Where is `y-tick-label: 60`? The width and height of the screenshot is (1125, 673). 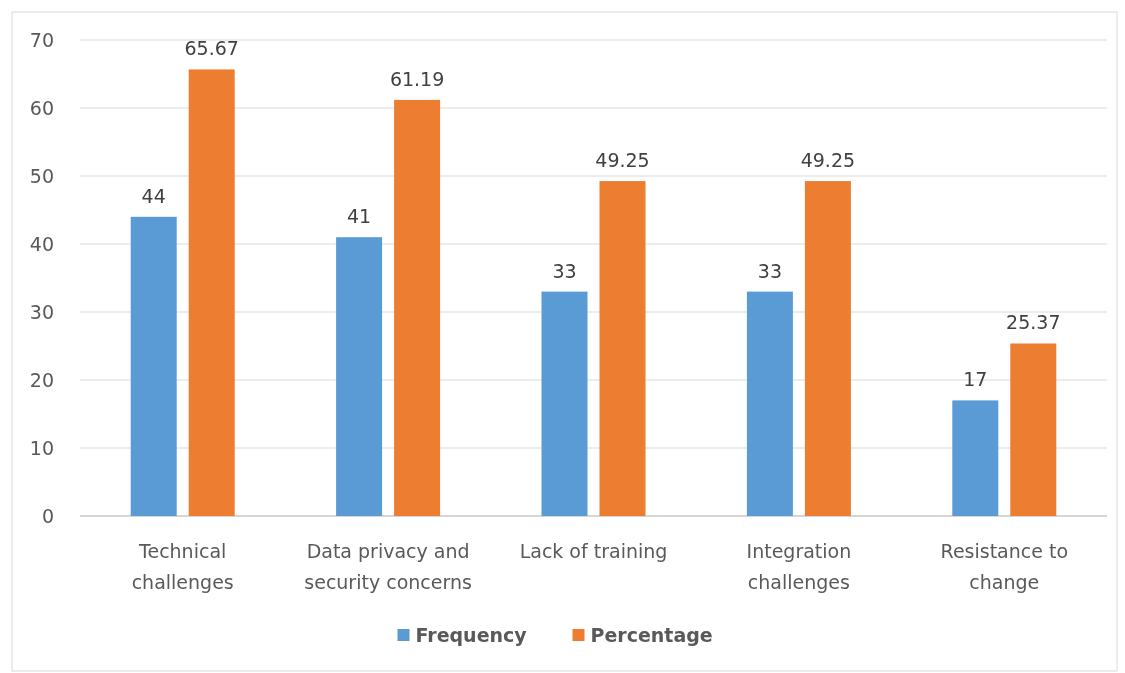
y-tick-label: 60 is located at coordinates (41, 107).